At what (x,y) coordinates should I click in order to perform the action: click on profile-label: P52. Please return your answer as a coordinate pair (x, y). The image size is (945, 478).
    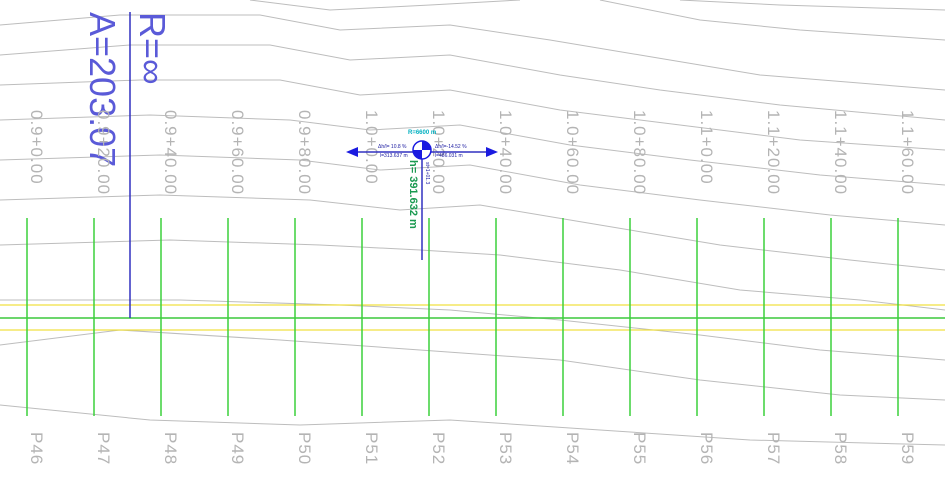
    Looking at the image, I should click on (438, 448).